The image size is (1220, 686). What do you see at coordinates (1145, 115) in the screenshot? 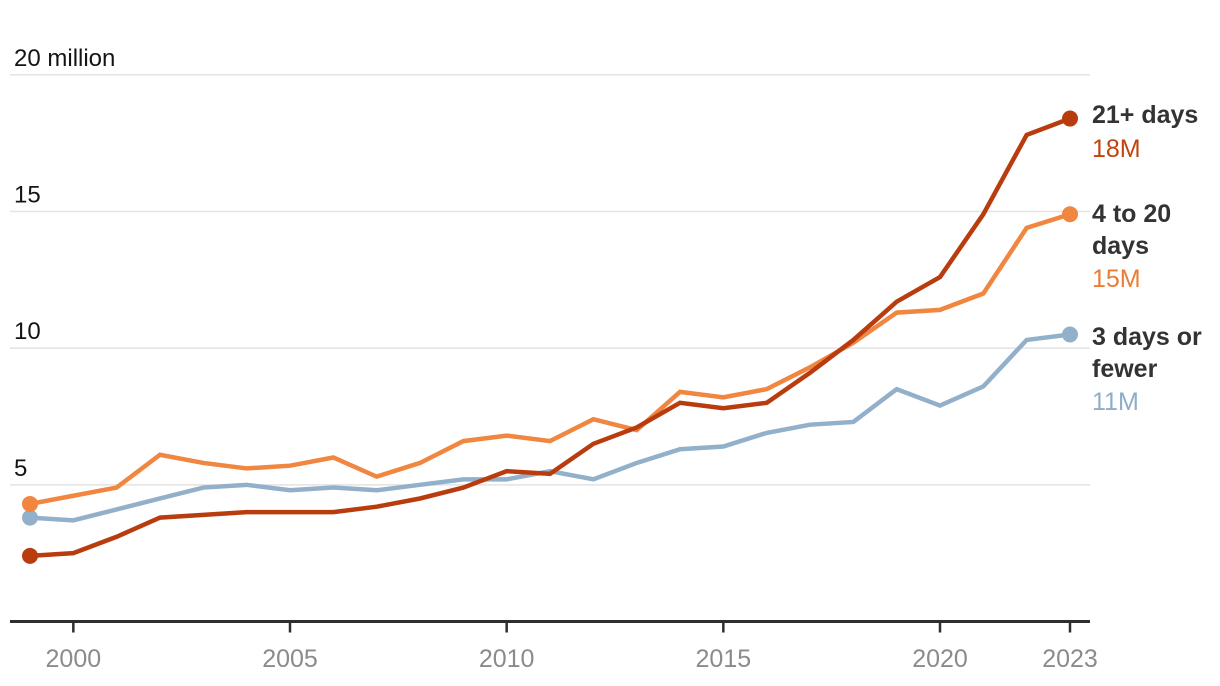
I see `legend-label: 21+ days` at bounding box center [1145, 115].